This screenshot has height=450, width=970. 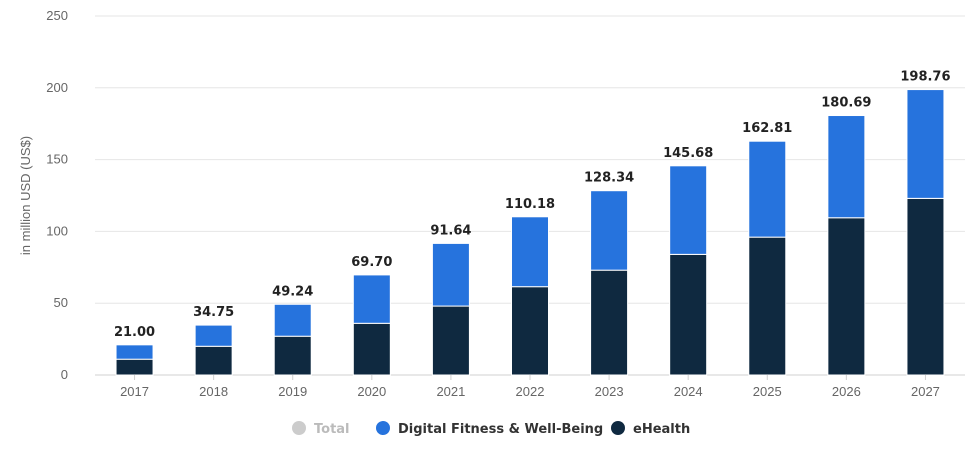 I want to click on bar-ehealth-2022, so click(x=530, y=331).